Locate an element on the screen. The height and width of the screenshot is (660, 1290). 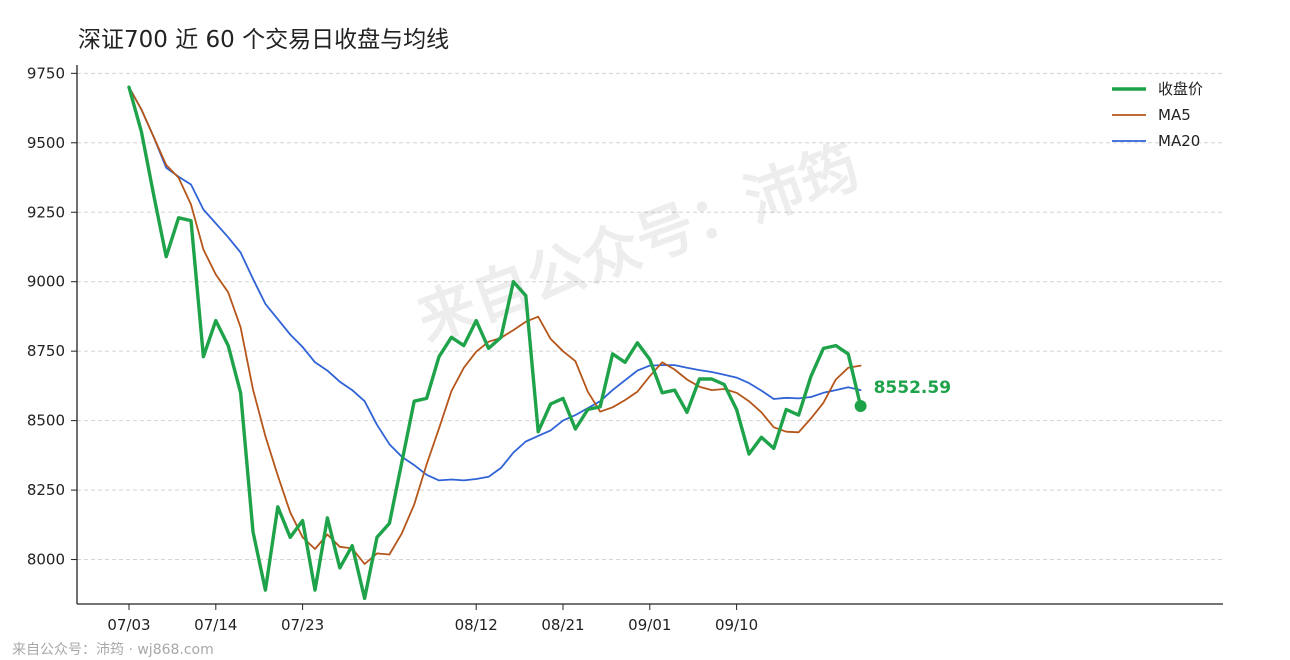
last-close-label: 8552.59 is located at coordinates (912, 388).